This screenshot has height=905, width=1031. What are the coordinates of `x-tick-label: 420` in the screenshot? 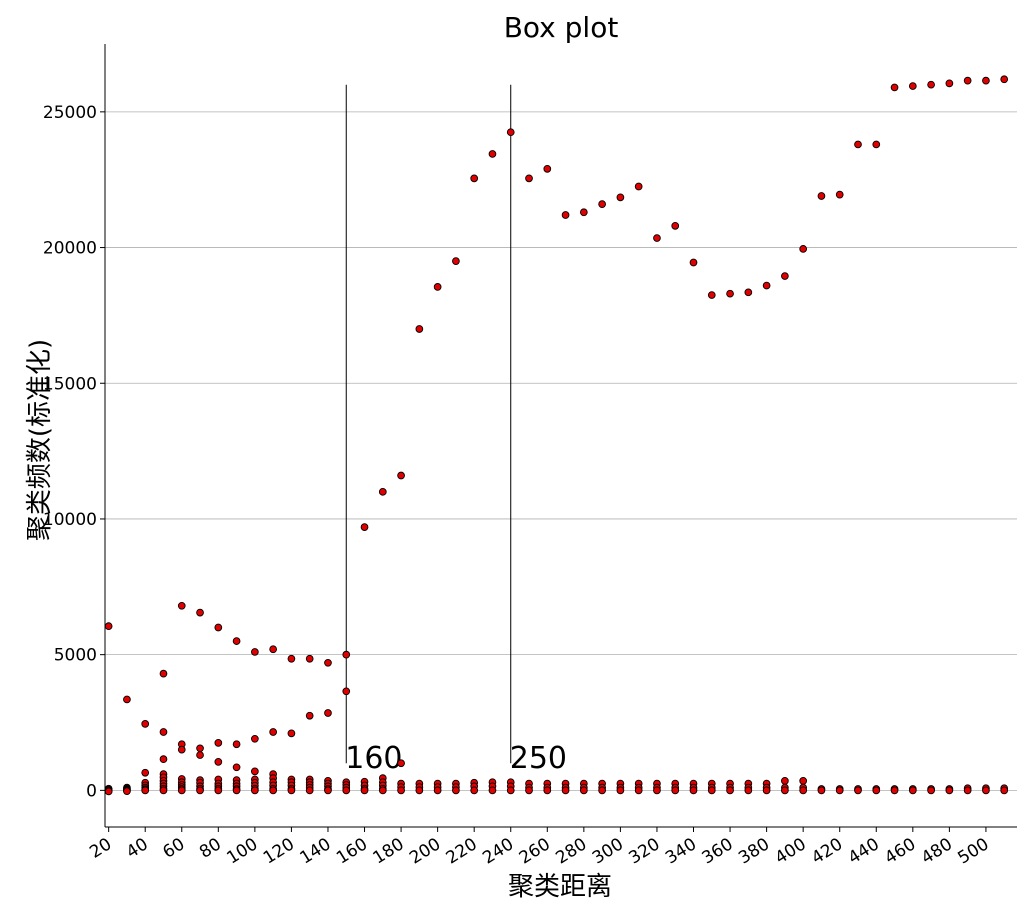 It's located at (827, 851).